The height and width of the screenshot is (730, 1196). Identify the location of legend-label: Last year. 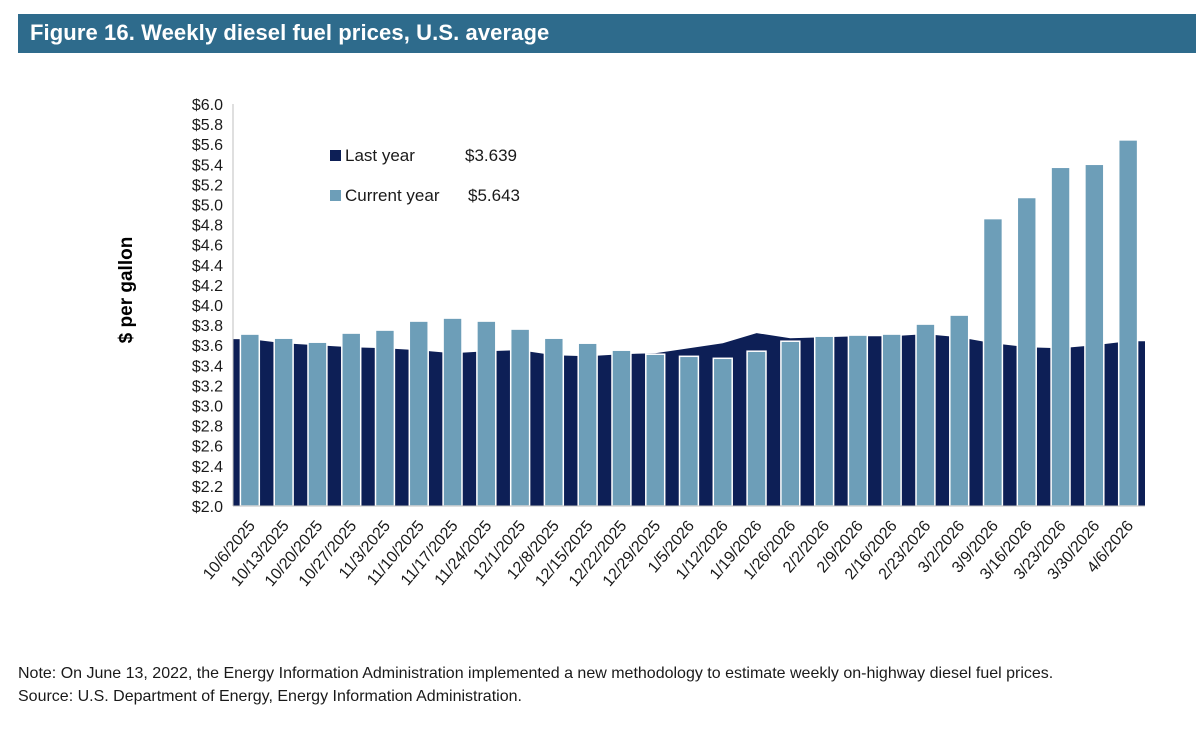
(380, 155).